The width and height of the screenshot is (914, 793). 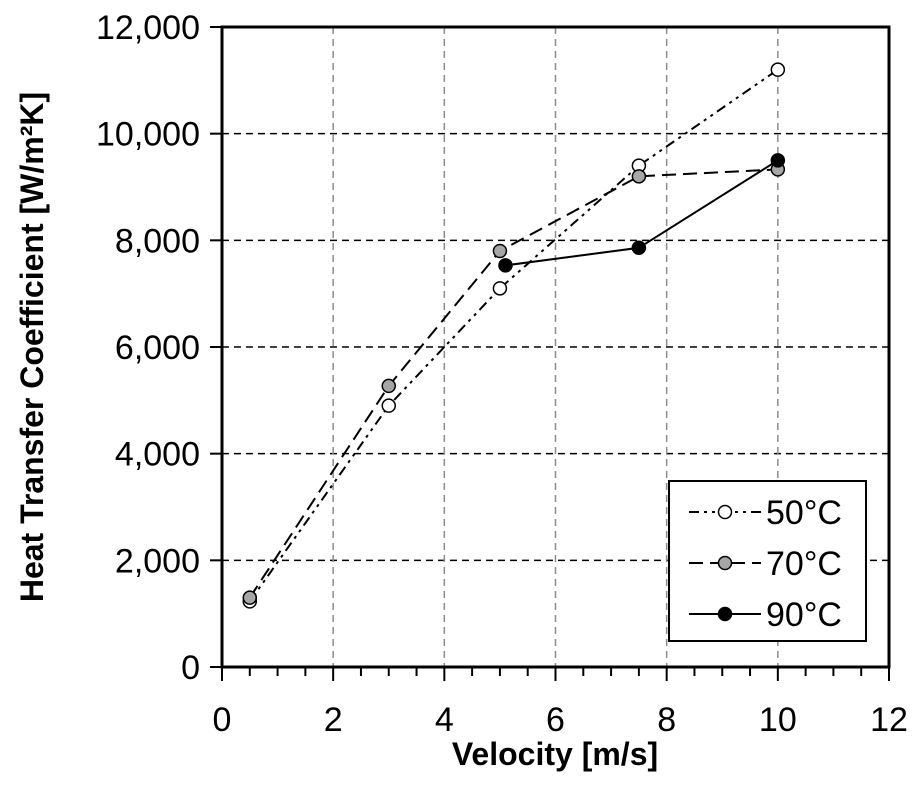 What do you see at coordinates (555, 754) in the screenshot?
I see `x-axis-title: Velocity [m/s]` at bounding box center [555, 754].